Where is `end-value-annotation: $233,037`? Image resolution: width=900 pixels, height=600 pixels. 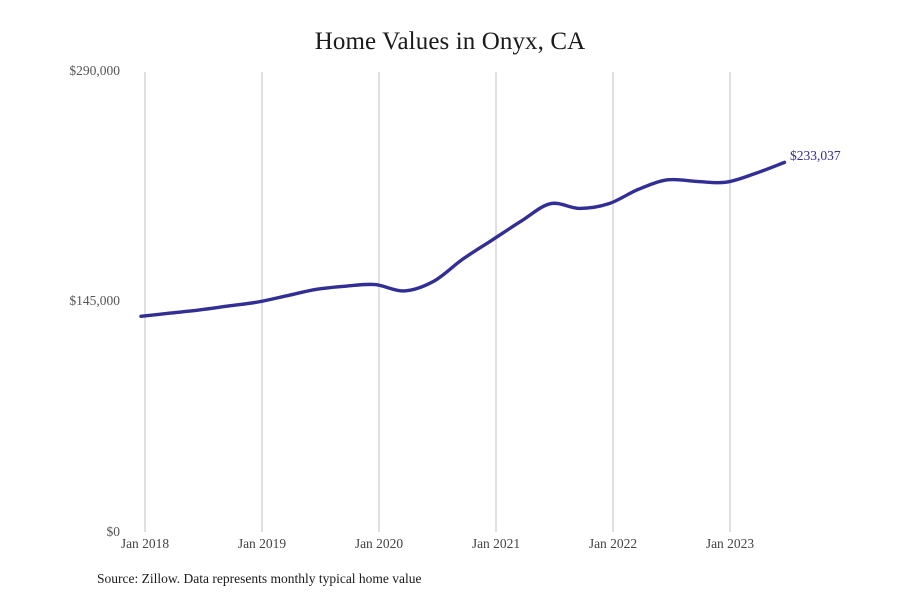
end-value-annotation: $233,037 is located at coordinates (815, 155).